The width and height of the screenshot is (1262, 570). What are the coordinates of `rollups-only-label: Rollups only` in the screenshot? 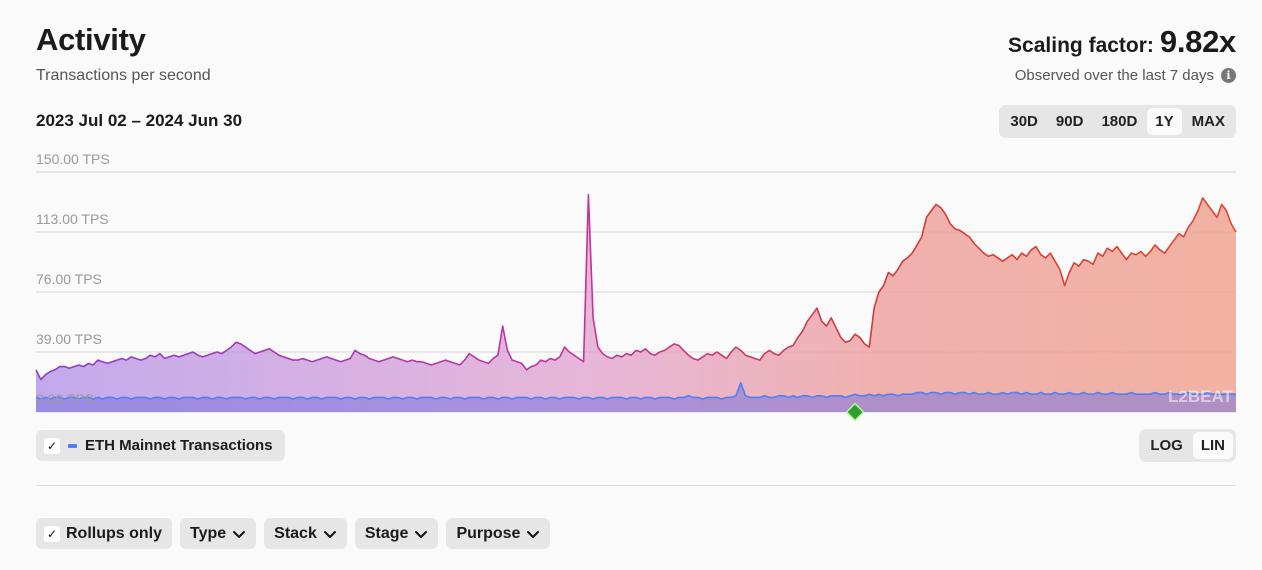 It's located at (114, 533).